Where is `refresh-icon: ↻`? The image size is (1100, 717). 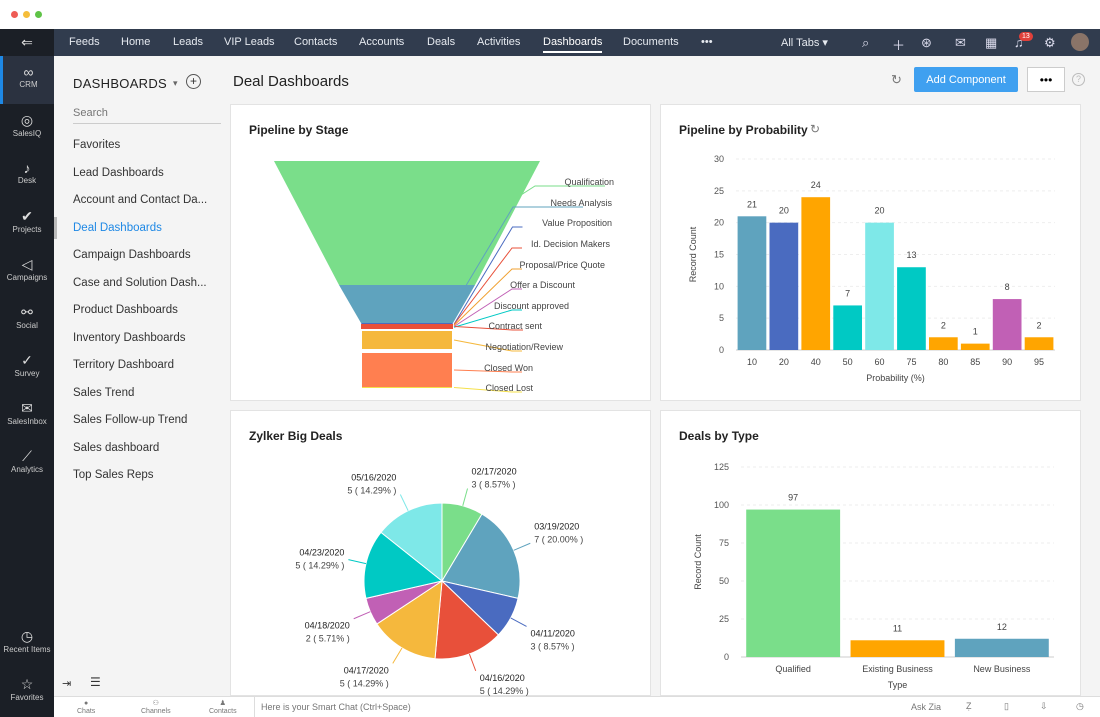 refresh-icon: ↻ is located at coordinates (896, 79).